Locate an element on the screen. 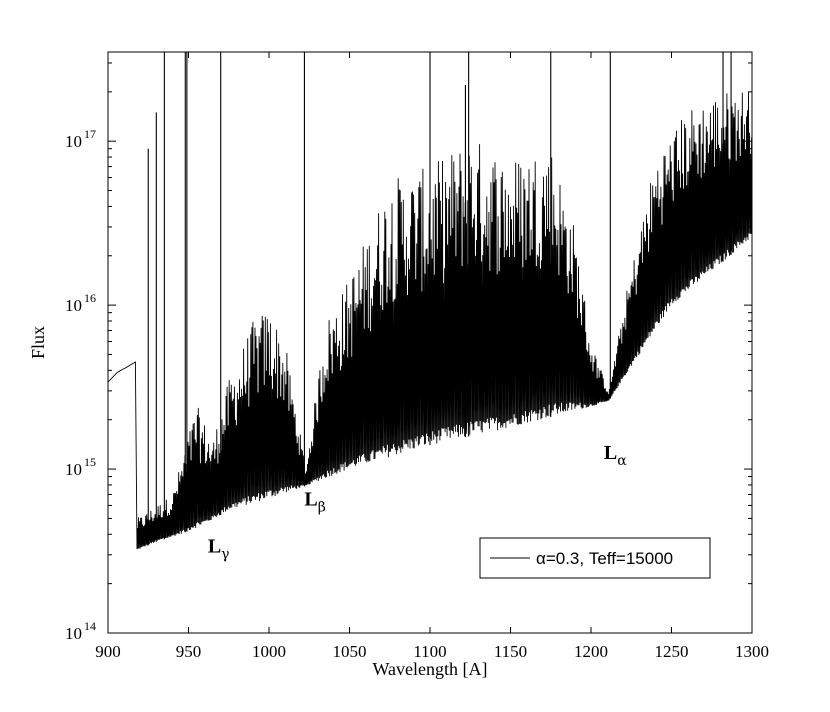 The height and width of the screenshot is (712, 830). legend-entry-label: α=0.3, Teff=15000 is located at coordinates (604, 558).